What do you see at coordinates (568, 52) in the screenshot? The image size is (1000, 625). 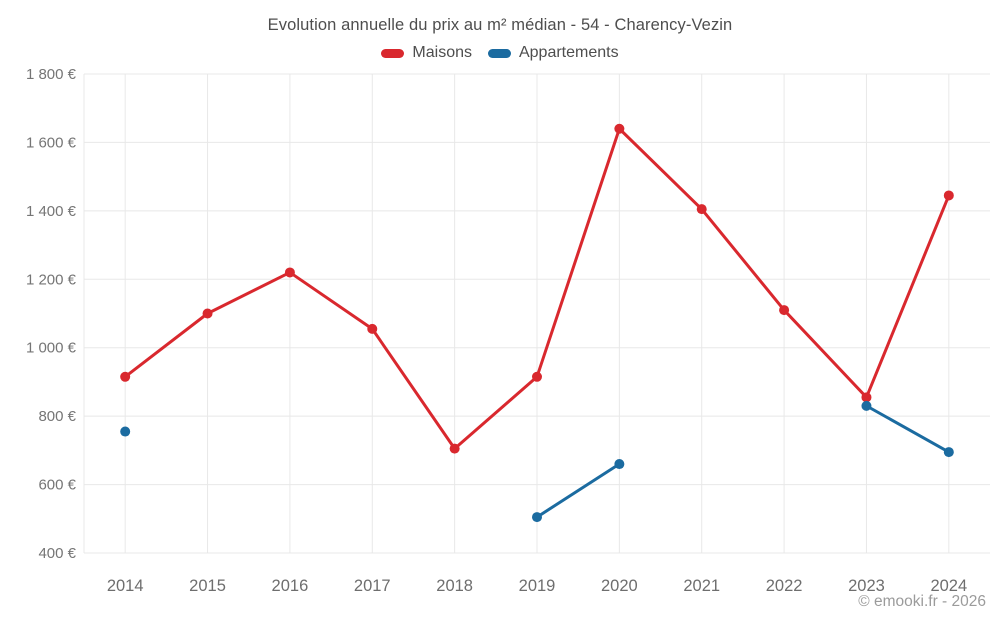 I see `appartements-legend-label: Appartements` at bounding box center [568, 52].